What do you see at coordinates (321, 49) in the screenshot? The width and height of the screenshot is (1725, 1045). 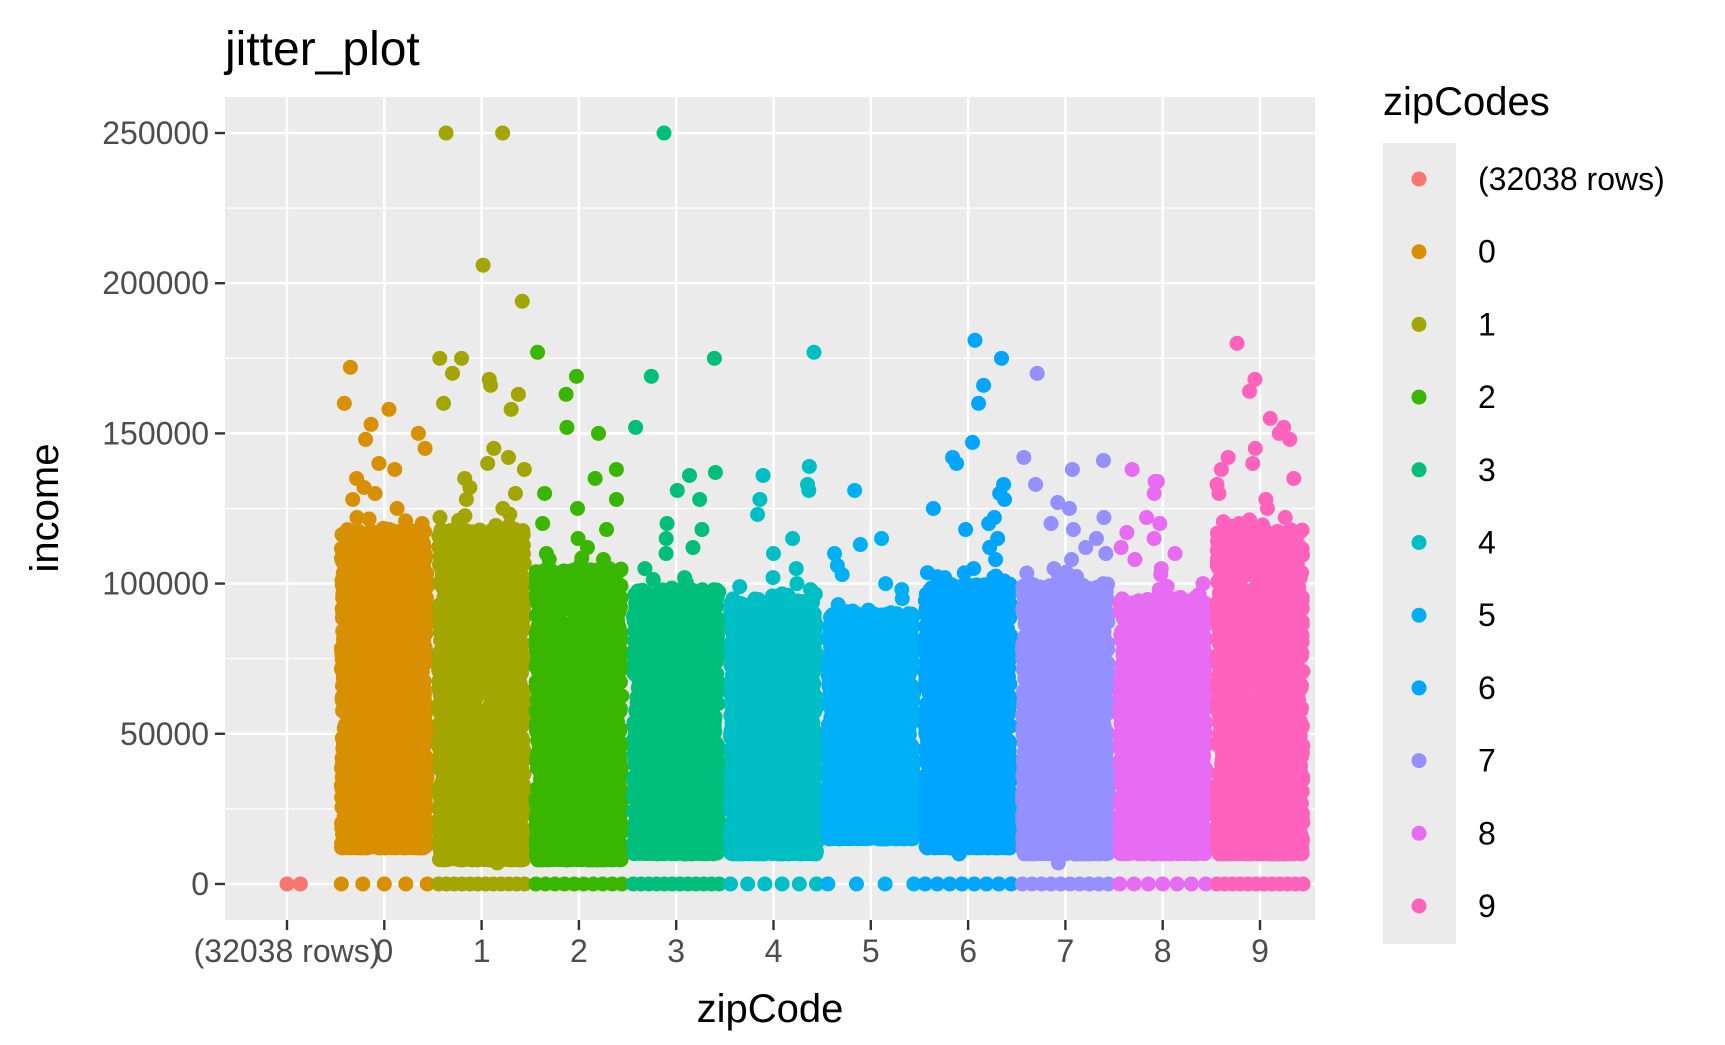 I see `chart-title: jitter_plot` at bounding box center [321, 49].